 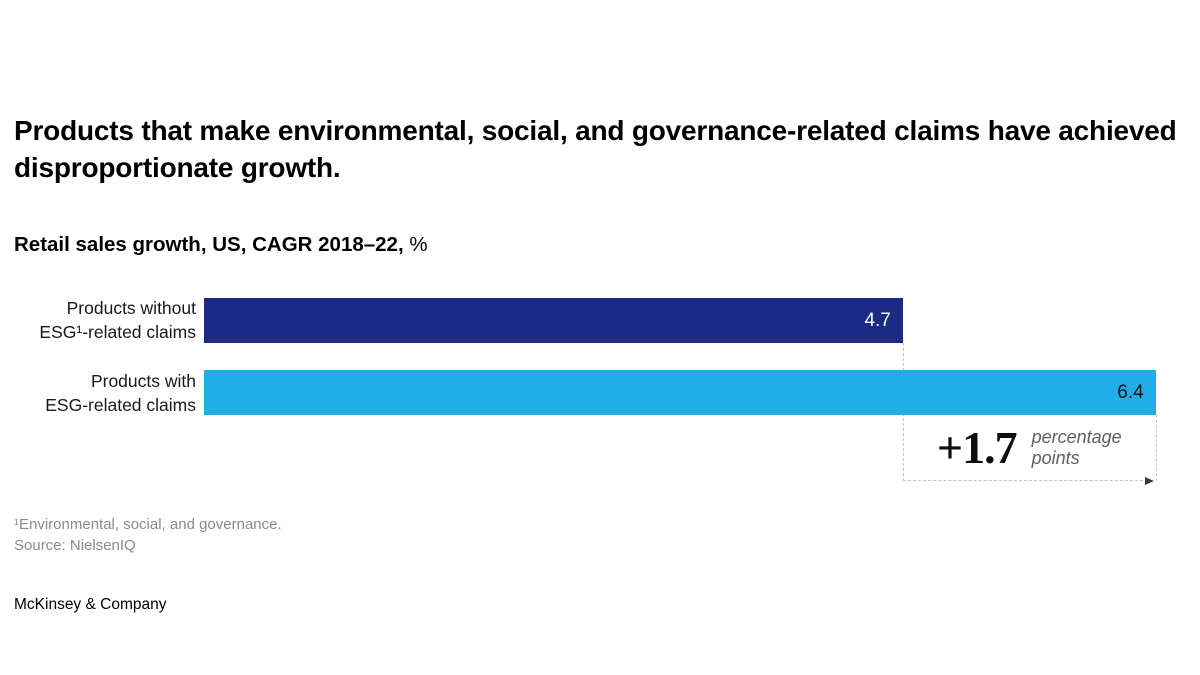 I want to click on bar-with-esg: 6.4, so click(x=680, y=392).